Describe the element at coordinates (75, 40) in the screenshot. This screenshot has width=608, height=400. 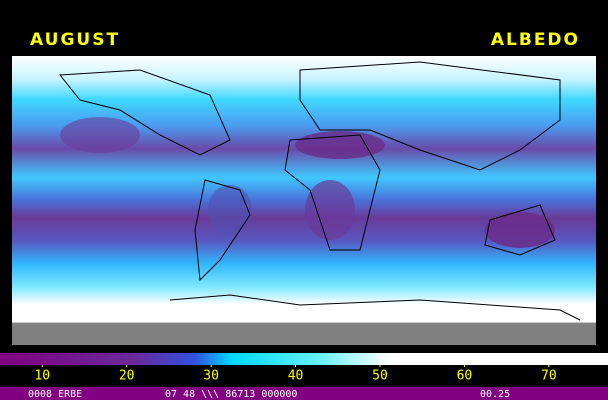
I see `month-title: AUGUST` at that location.